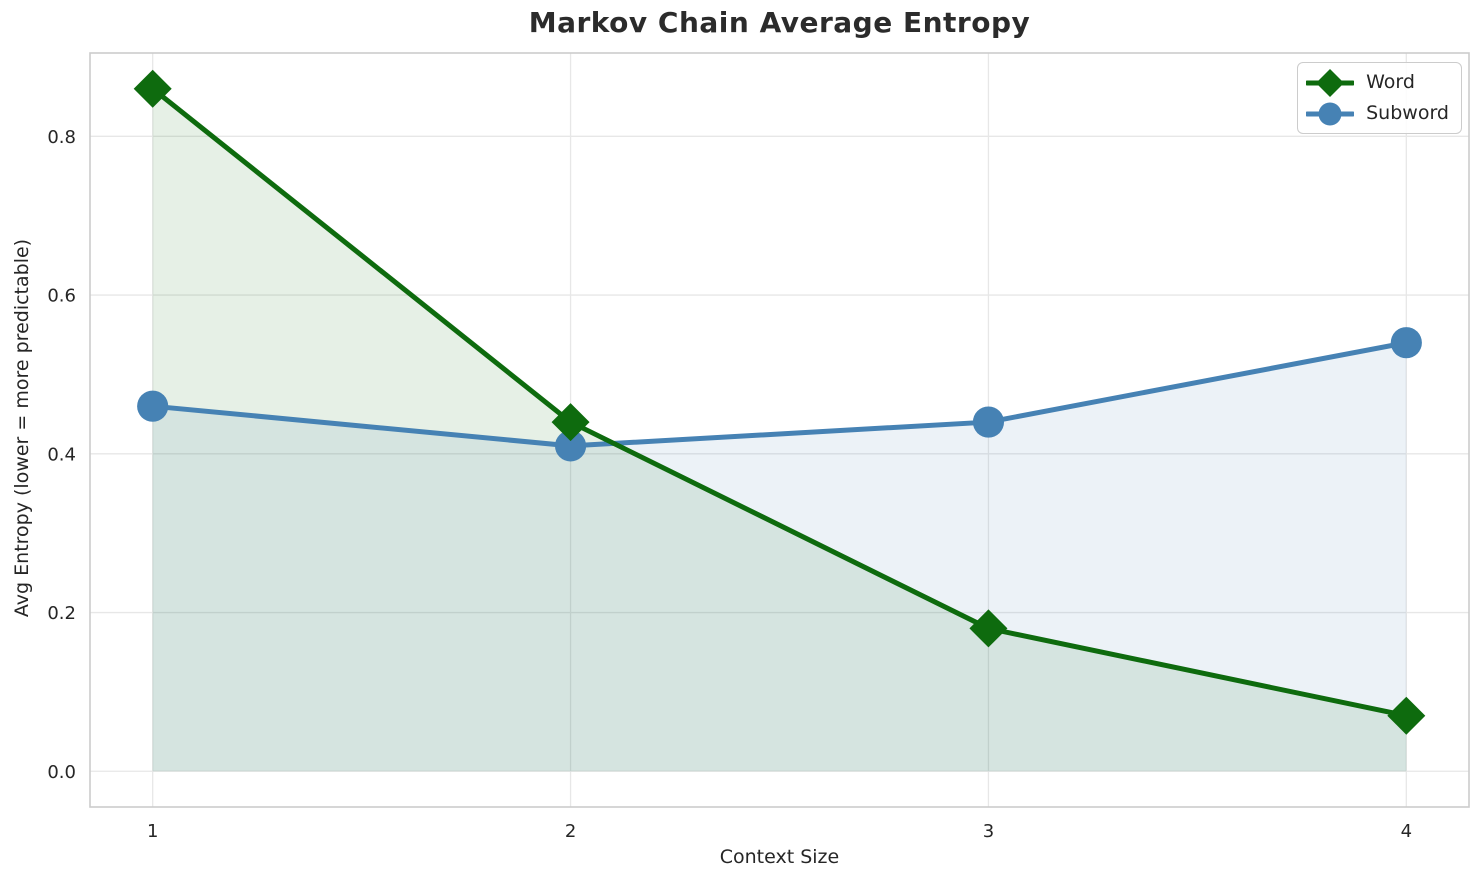 This screenshot has width=1484, height=885. I want to click on x-tick-label: 1, so click(152, 831).